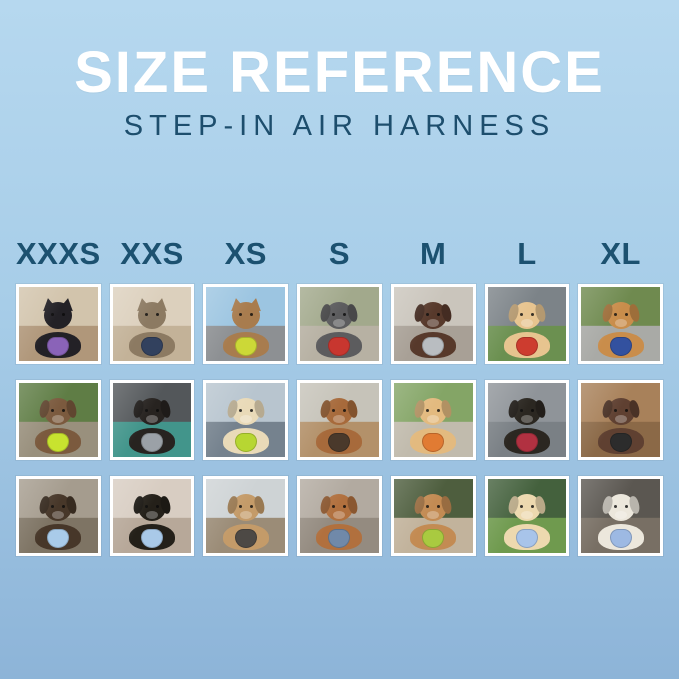 This screenshot has width=679, height=679. I want to click on size-label-xxs: XXS, so click(152, 253).